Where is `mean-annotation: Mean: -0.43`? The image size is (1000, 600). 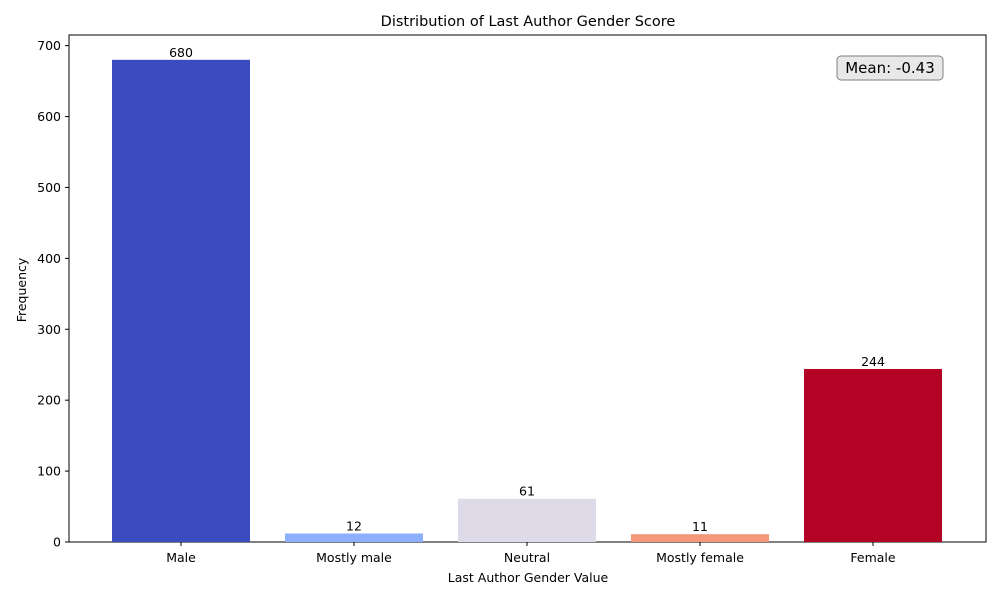 mean-annotation: Mean: -0.43 is located at coordinates (890, 68).